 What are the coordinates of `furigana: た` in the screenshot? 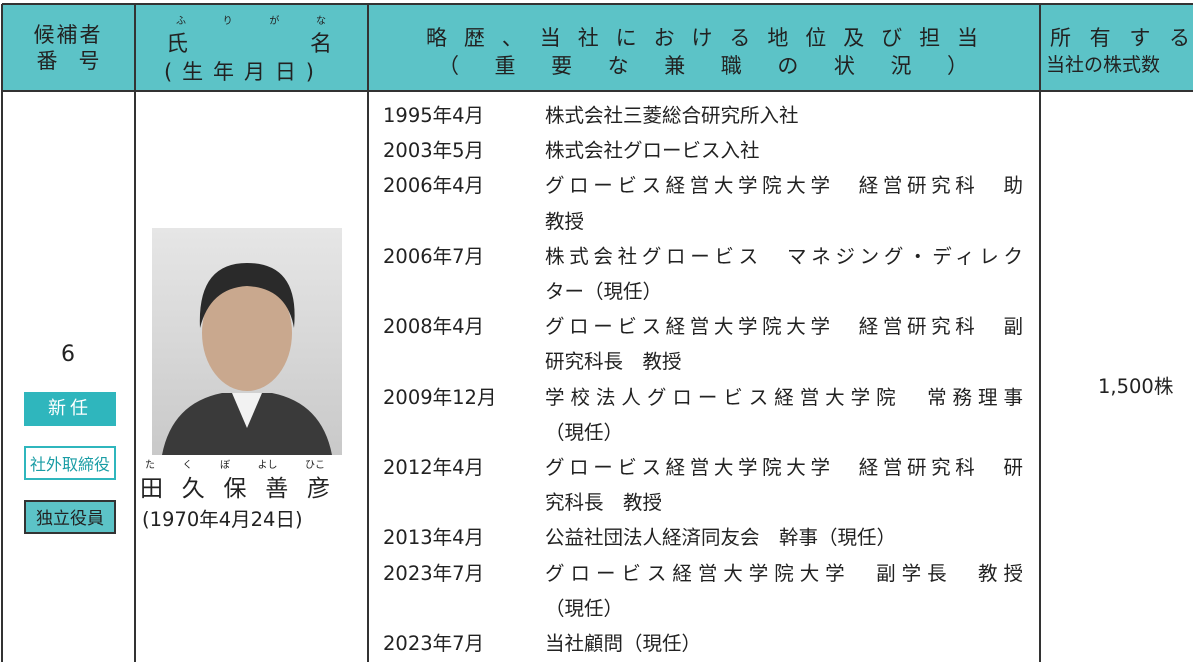 It's located at (150, 465).